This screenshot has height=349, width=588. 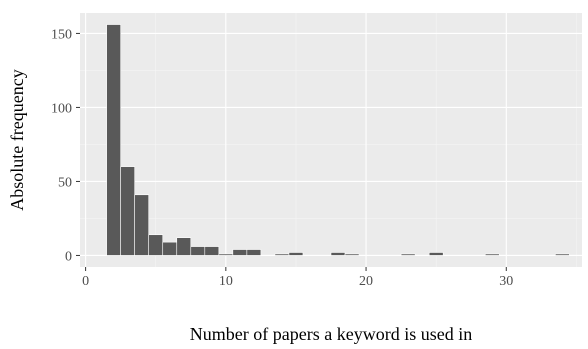 What do you see at coordinates (17, 139) in the screenshot?
I see `y-axis-title: Absolute frequency` at bounding box center [17, 139].